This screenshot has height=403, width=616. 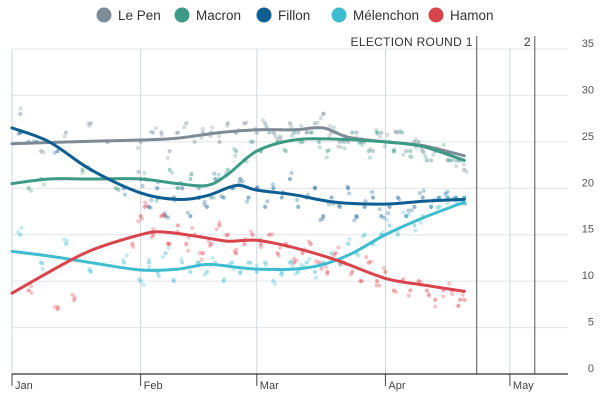 What do you see at coordinates (238, 262) in the screenshot?
I see `trend-line-hamon` at bounding box center [238, 262].